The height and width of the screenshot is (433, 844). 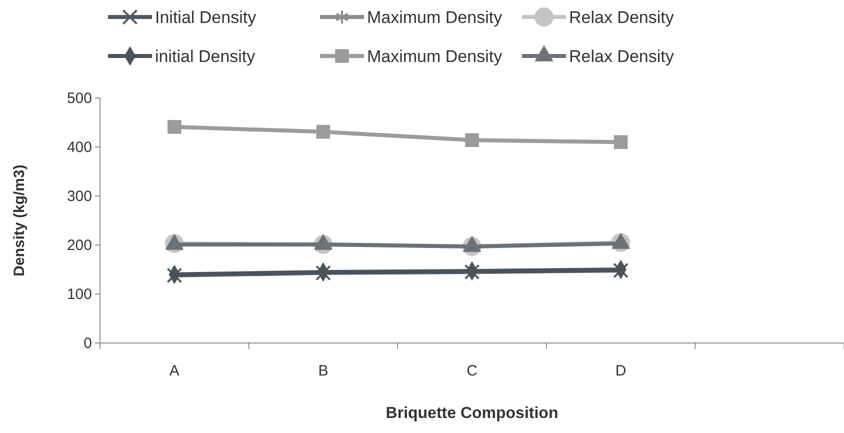 What do you see at coordinates (79, 294) in the screenshot?
I see `y-tick-label: 100` at bounding box center [79, 294].